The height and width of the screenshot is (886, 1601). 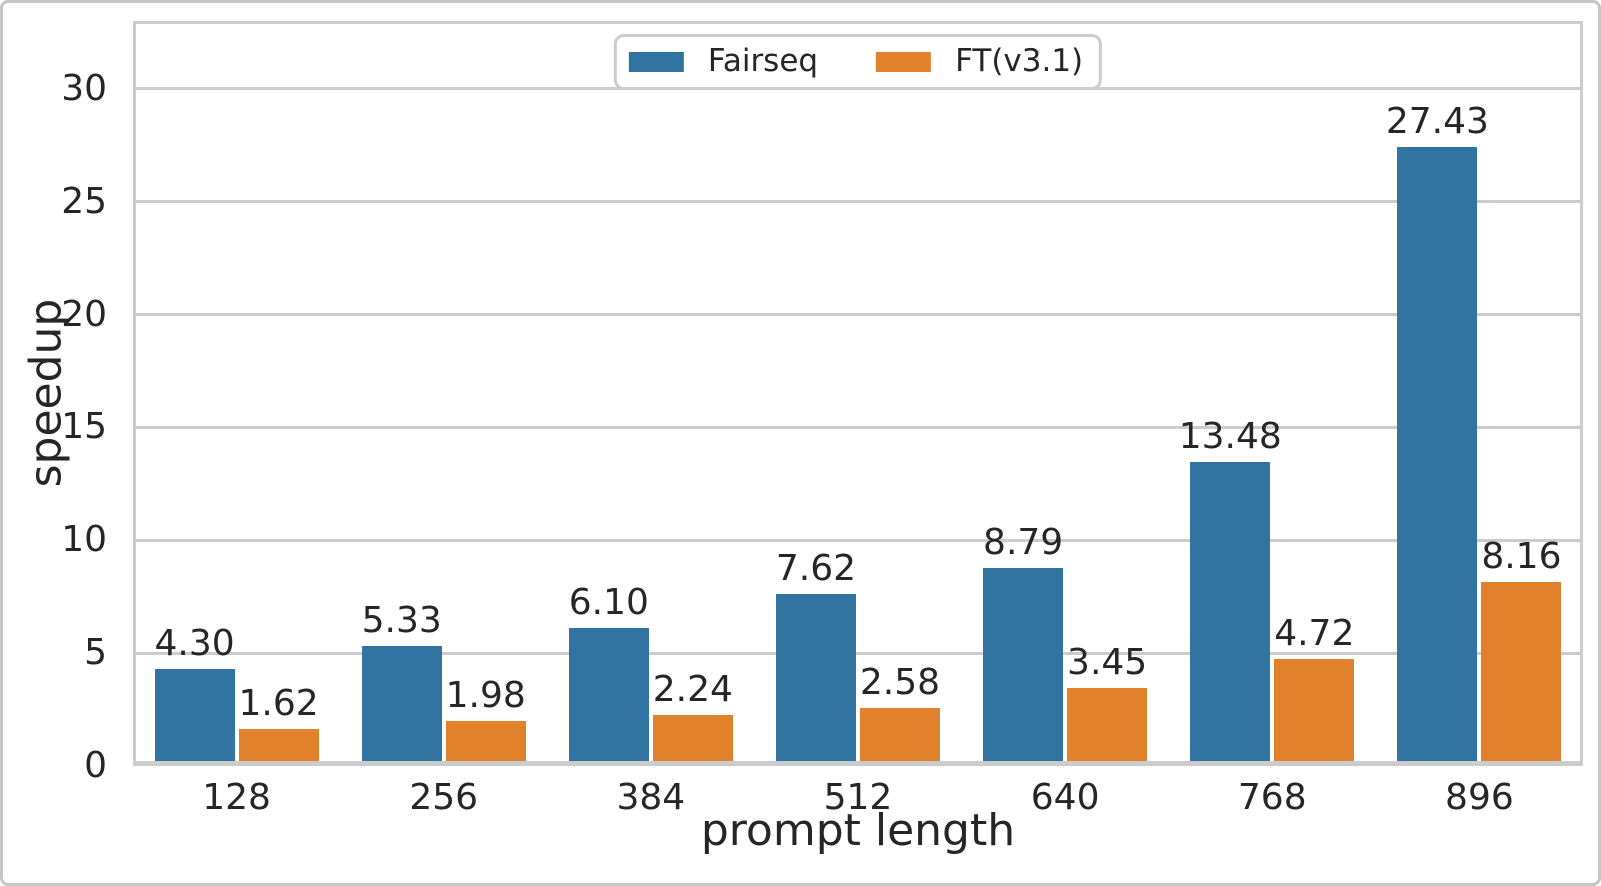 I want to click on y-tick-5: 5, so click(x=95, y=653).